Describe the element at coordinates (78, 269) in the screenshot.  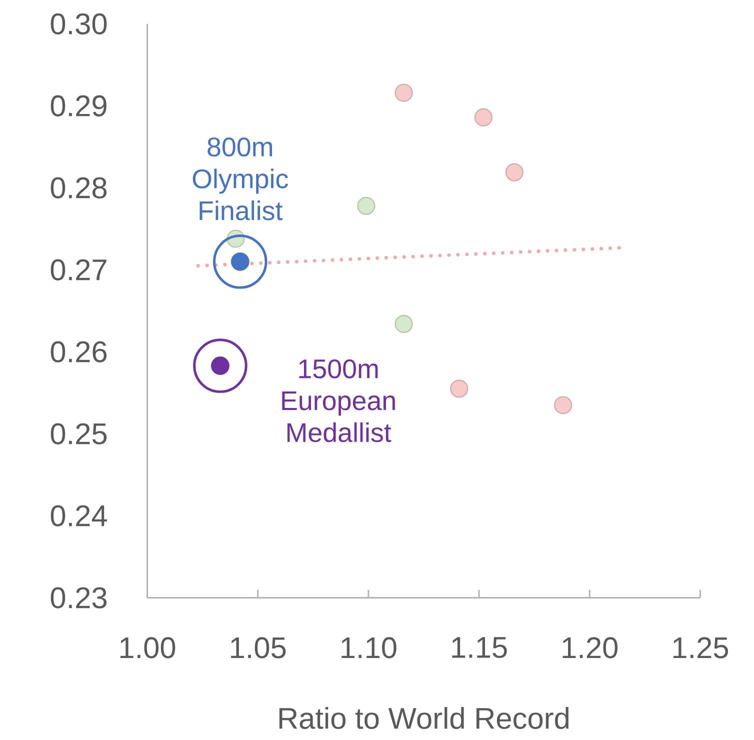
I see `y-tick-label: 0.27` at that location.